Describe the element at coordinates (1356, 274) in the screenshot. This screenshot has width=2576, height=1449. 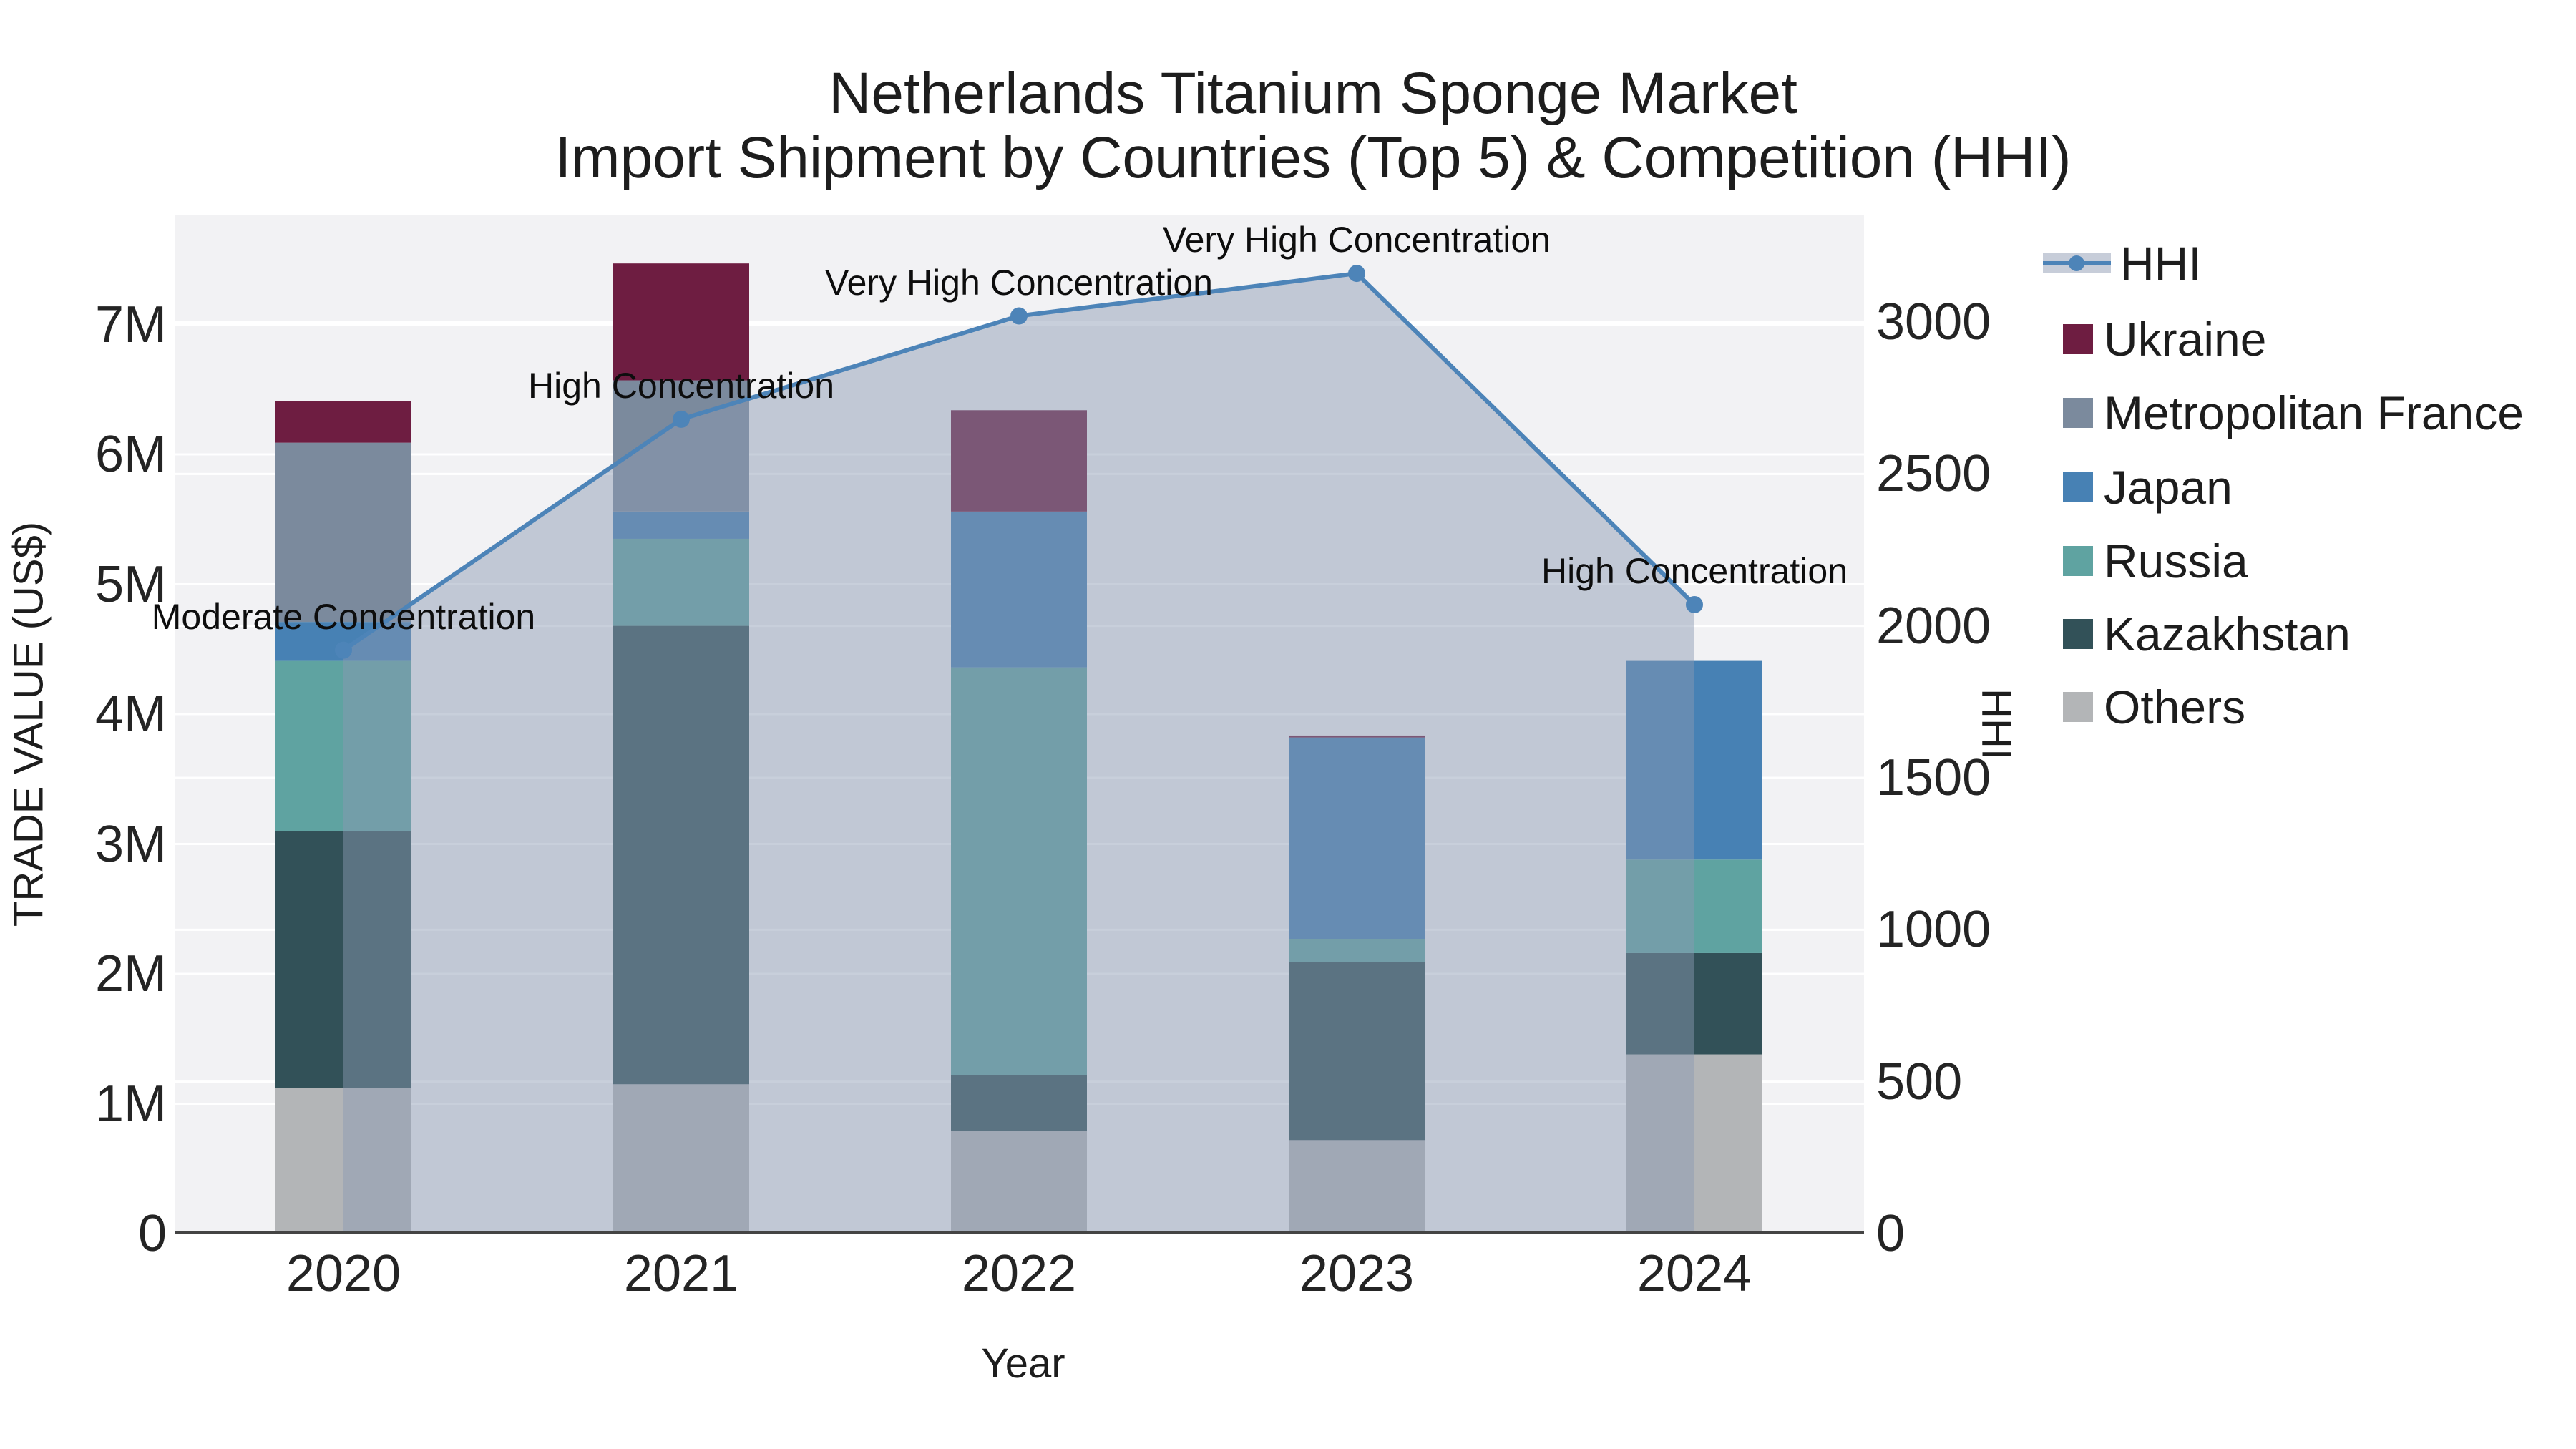
I see `hhi-marker-2023` at that location.